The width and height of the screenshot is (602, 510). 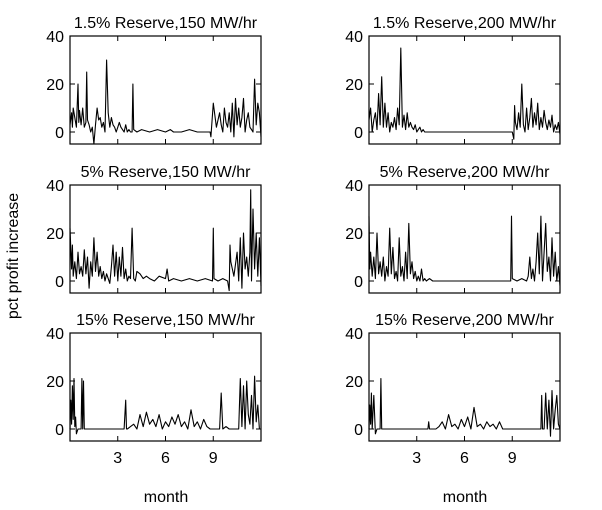 I want to click on panel-5pct-150mw: 5% Reserve,150 MW/hr 0 20 40, so click(x=154, y=229).